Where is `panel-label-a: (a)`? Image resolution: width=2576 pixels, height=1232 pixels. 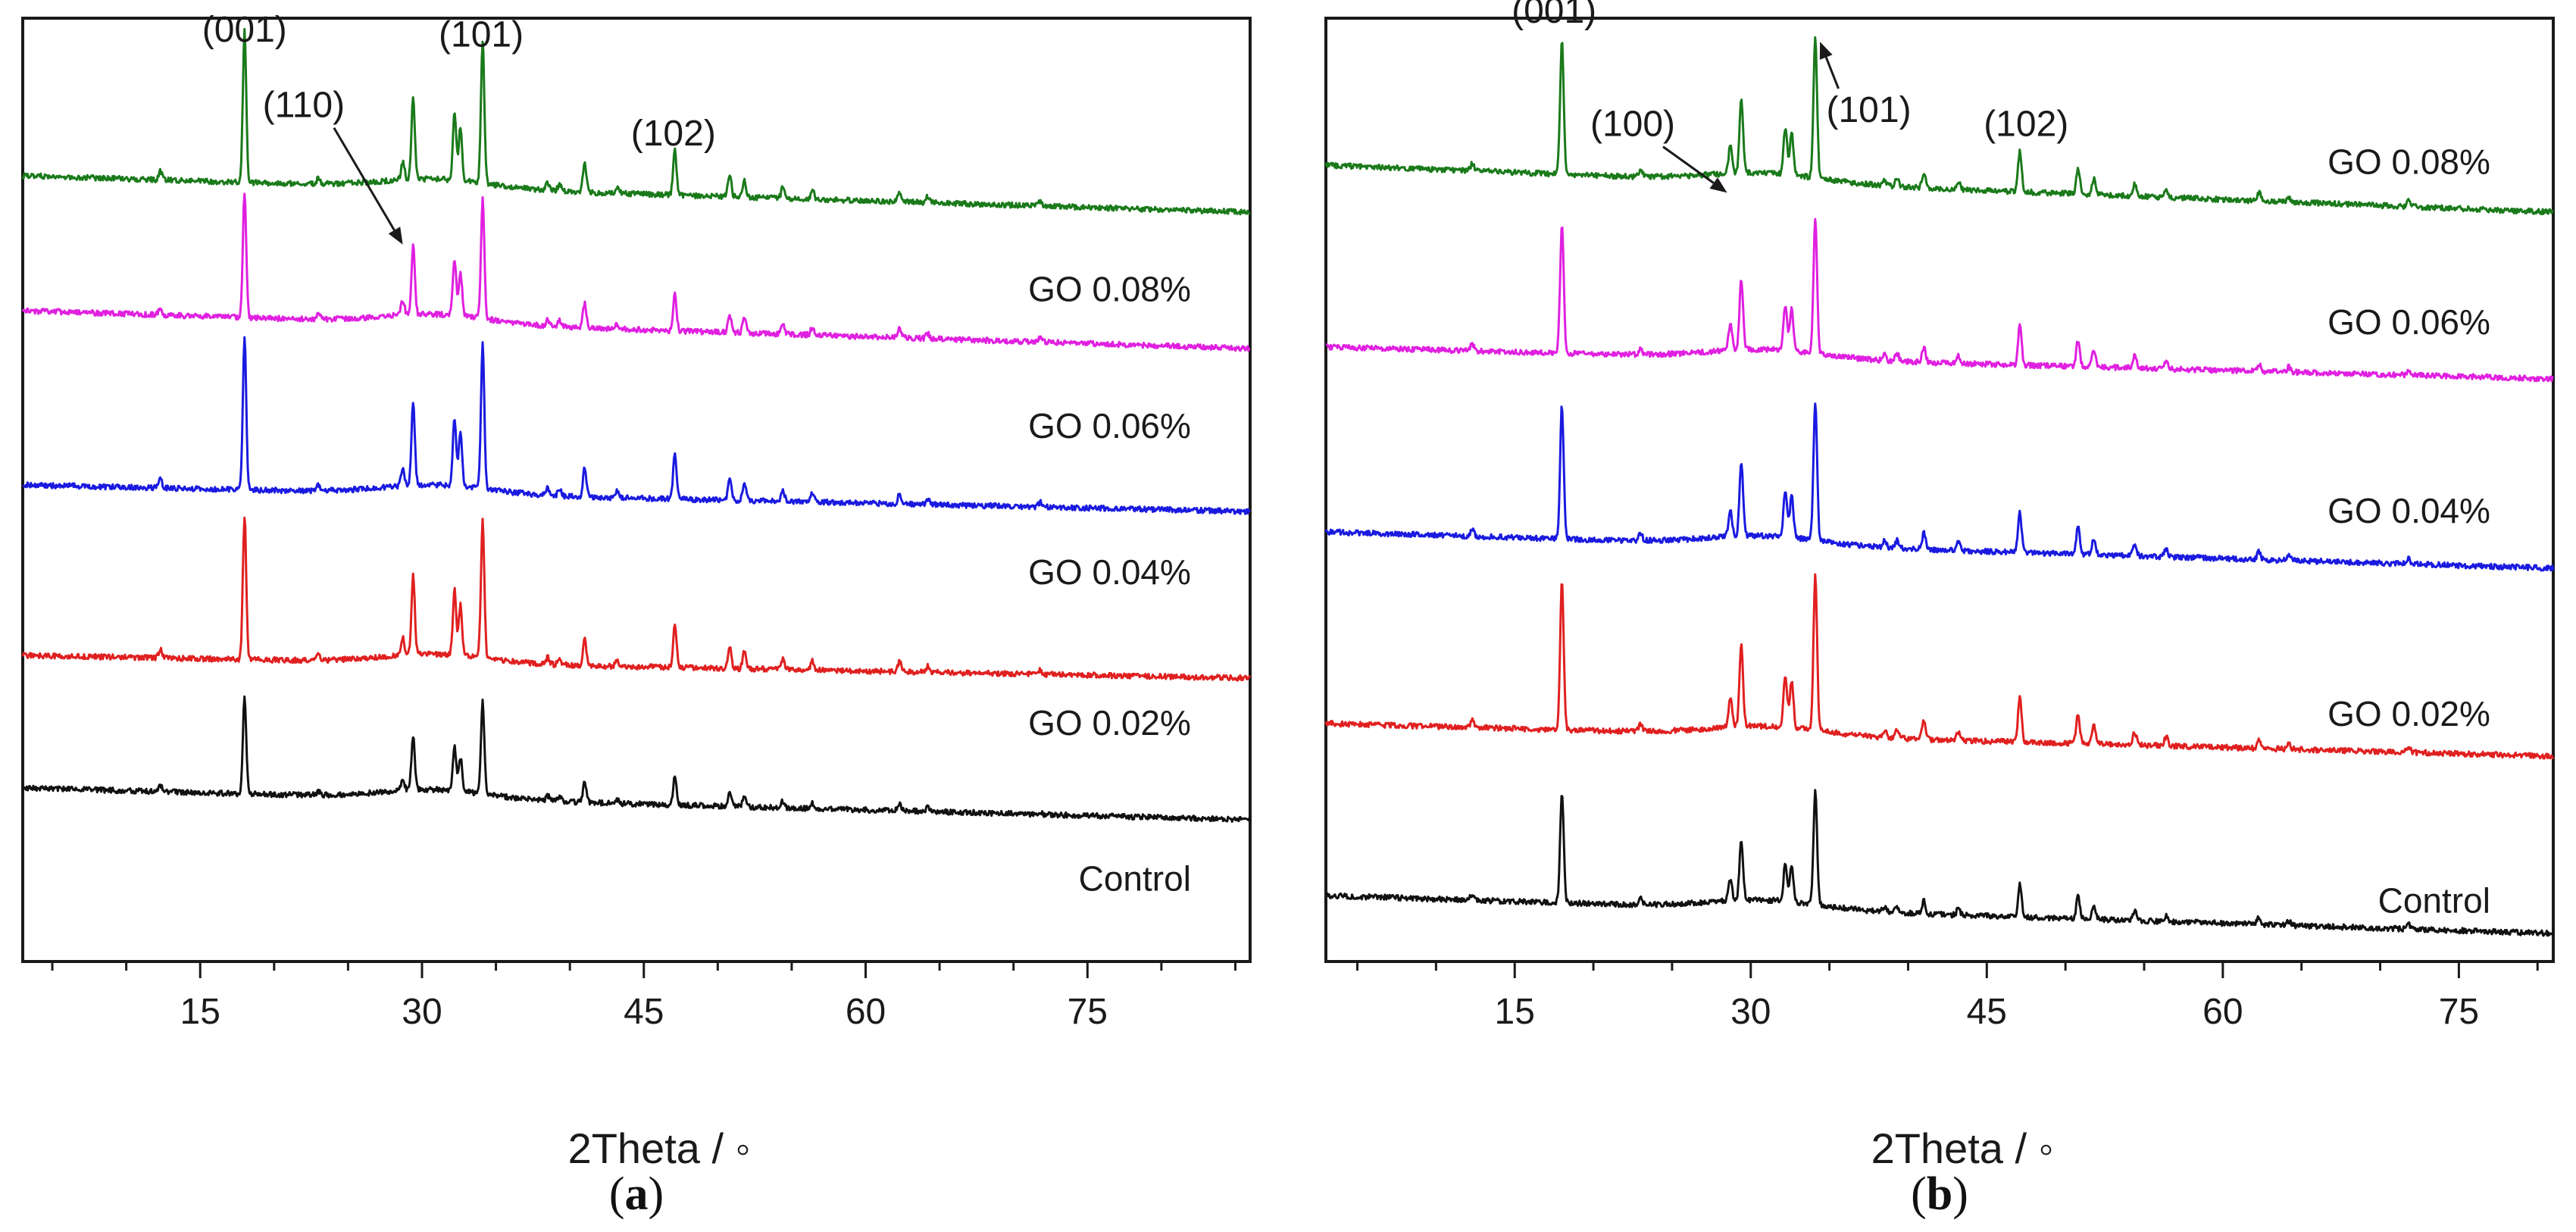
panel-label-a: (a) is located at coordinates (636, 1194).